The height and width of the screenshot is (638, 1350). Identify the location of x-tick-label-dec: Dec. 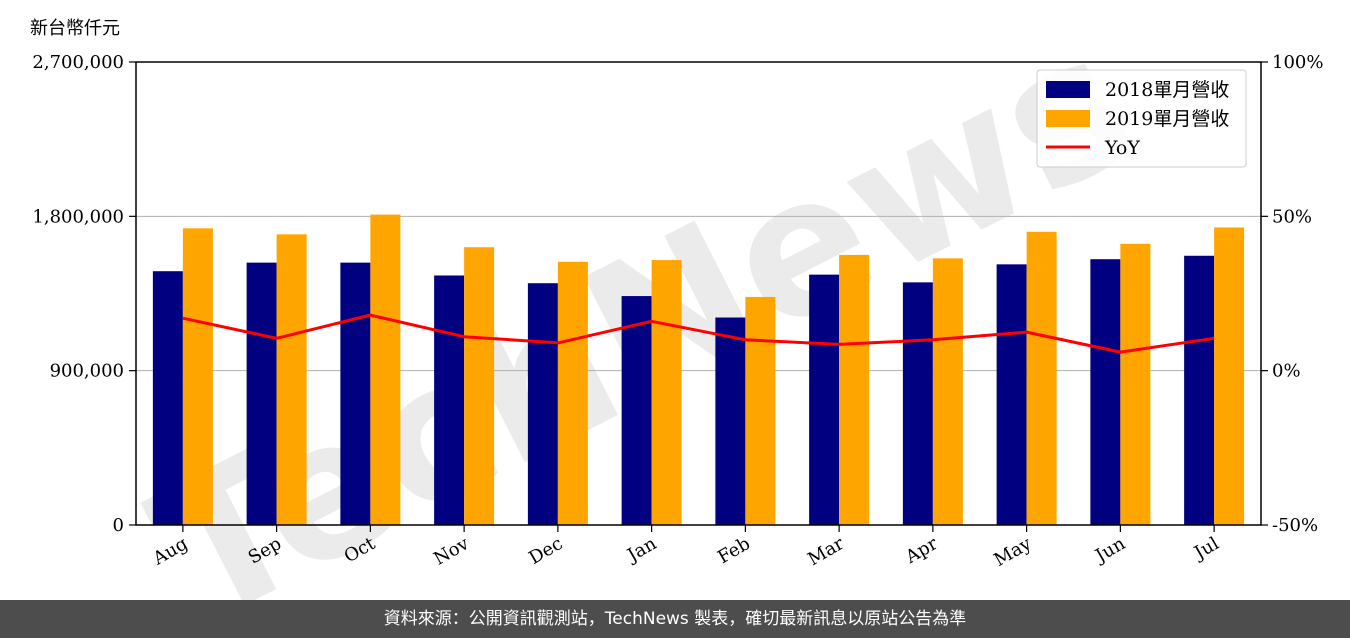
(545, 551).